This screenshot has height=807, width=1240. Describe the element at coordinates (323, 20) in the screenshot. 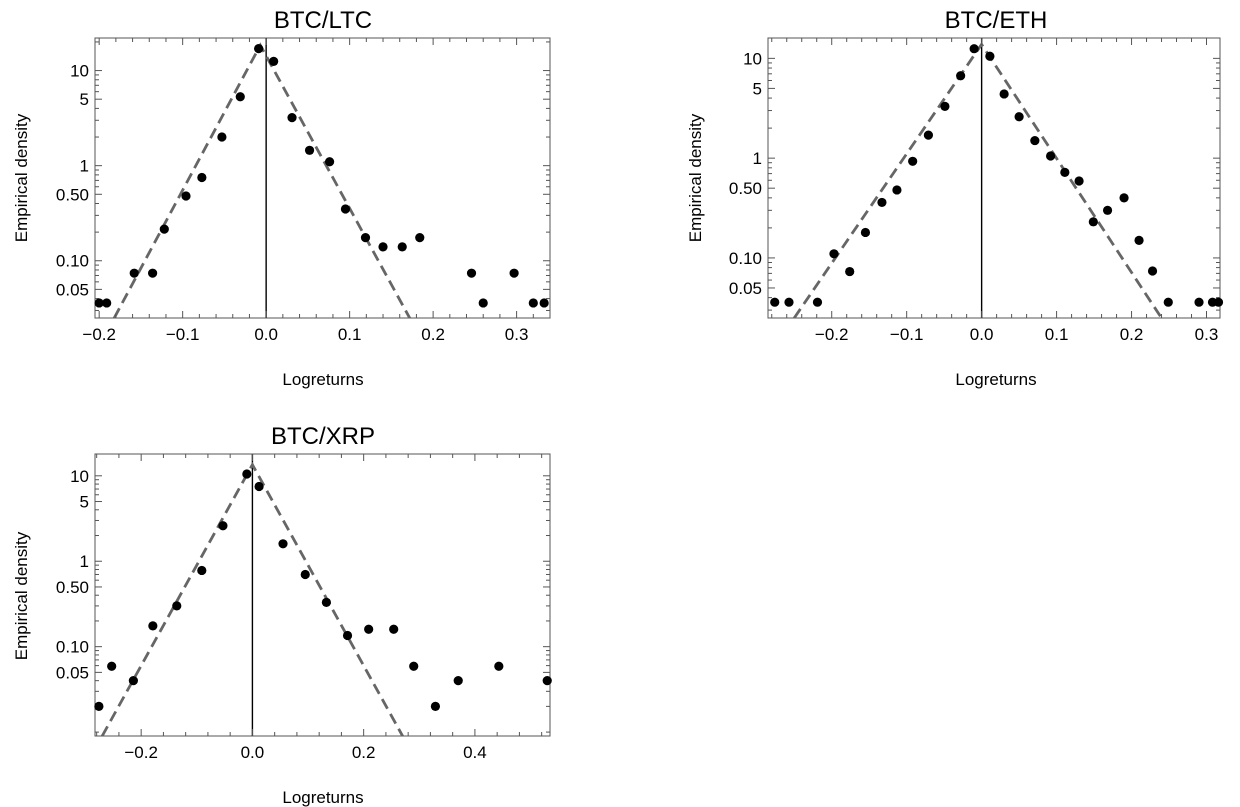

I see `chart-title: BTC/LTC` at that location.